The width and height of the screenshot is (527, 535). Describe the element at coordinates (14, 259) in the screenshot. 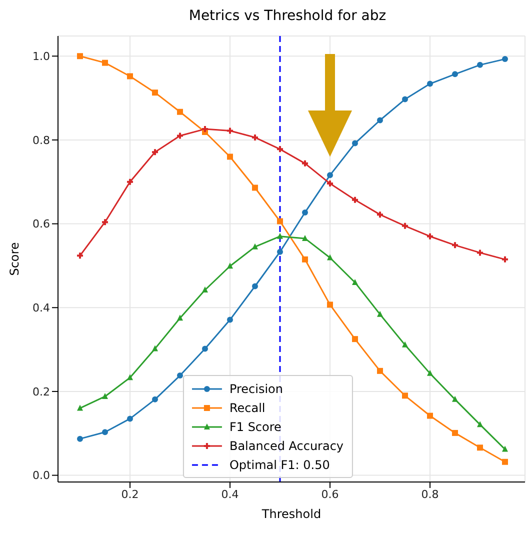

I see `y-axis-title: Score` at that location.